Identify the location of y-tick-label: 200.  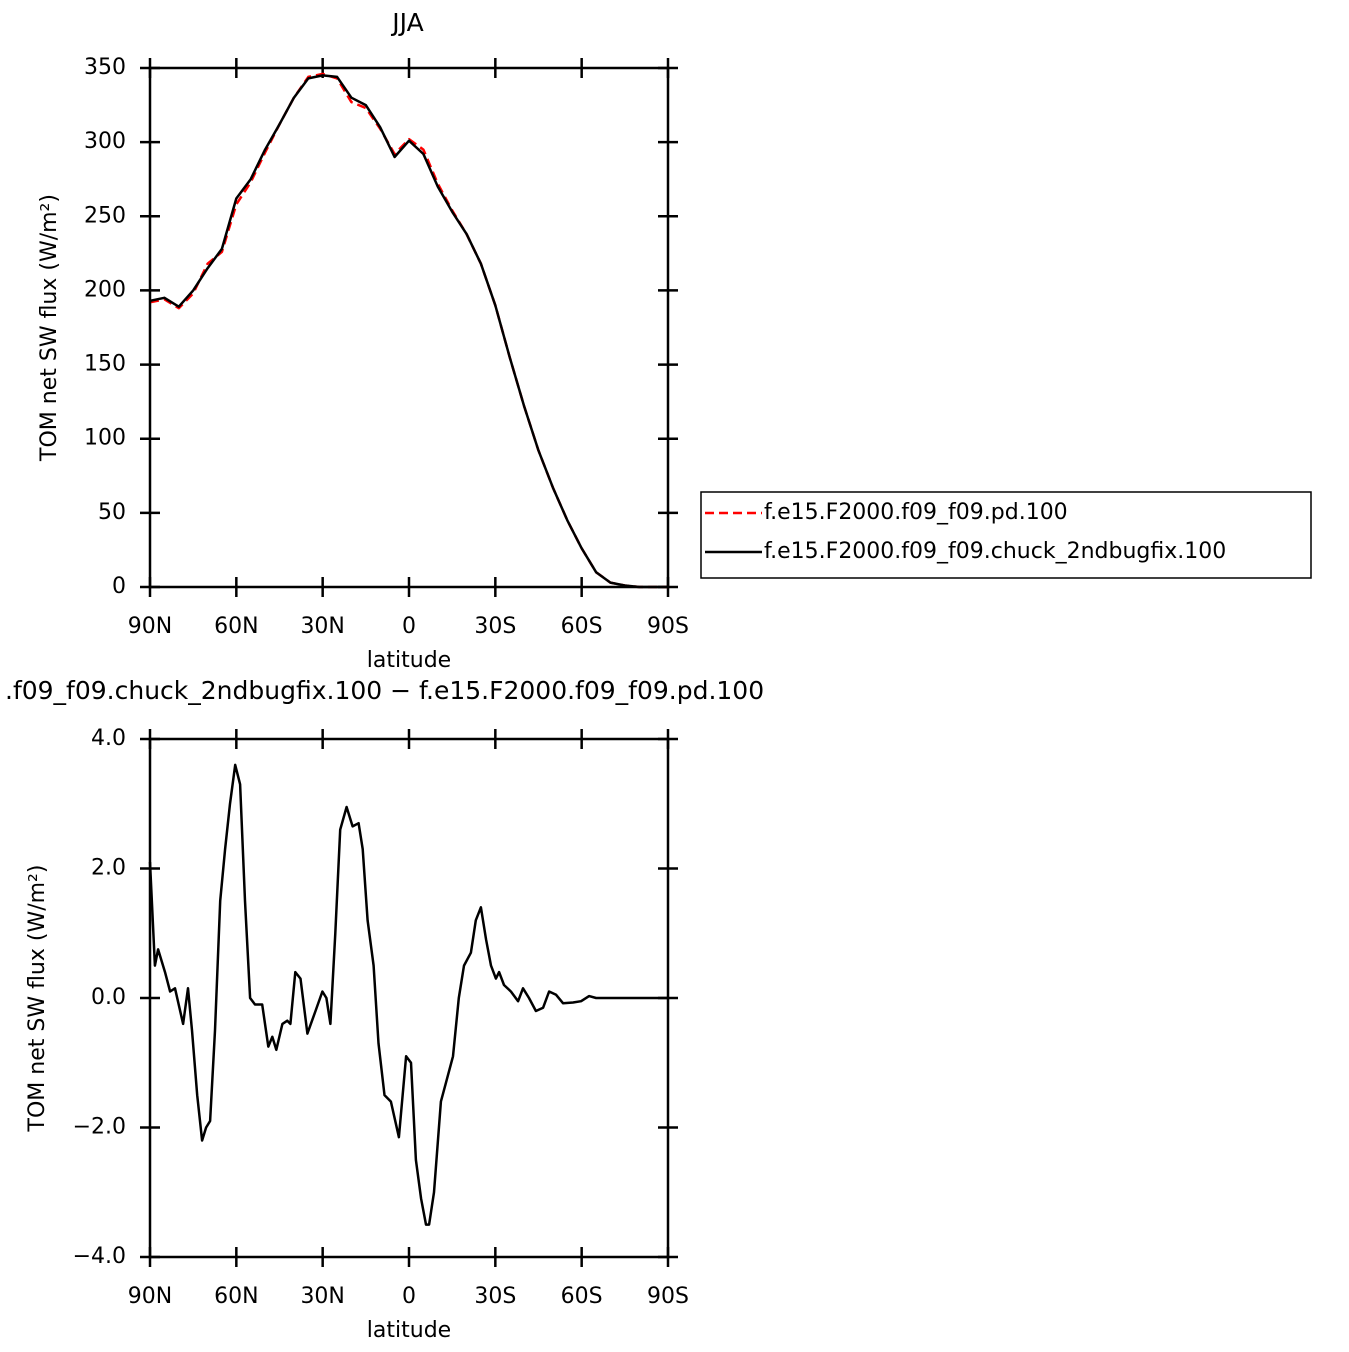
(105, 289).